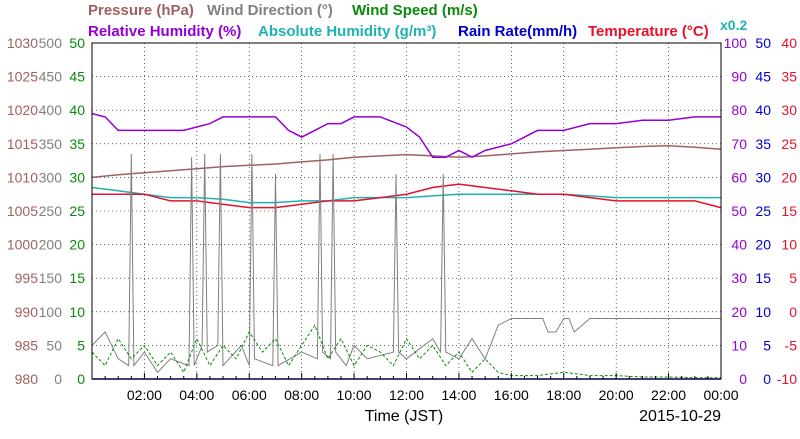 The image size is (800, 439). I want to click on left-tick-wind_direction: 200, so click(51, 245).